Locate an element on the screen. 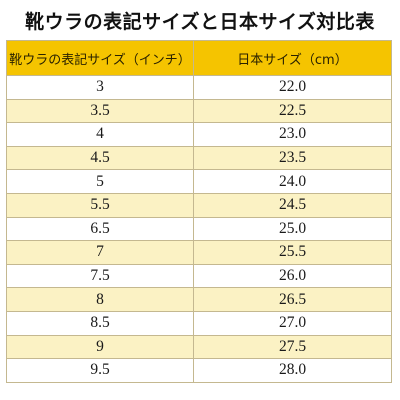 The width and height of the screenshot is (400, 400). table-row: 6.5 25.0 is located at coordinates (199, 229).